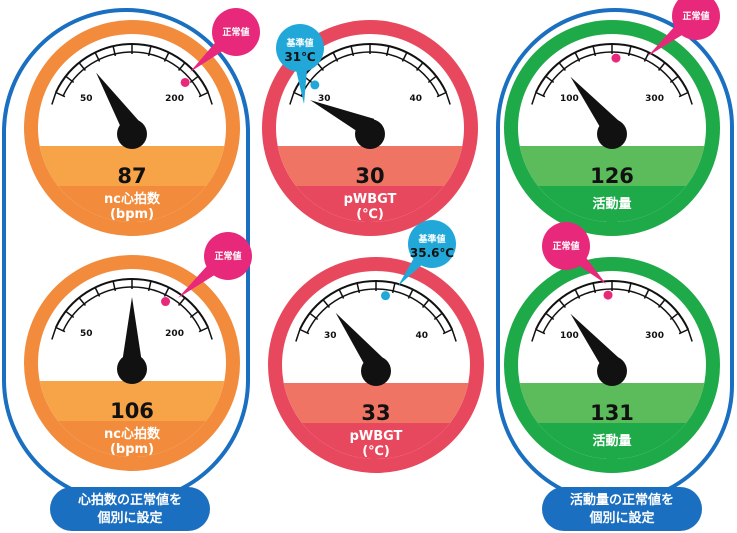  What do you see at coordinates (299, 57) in the screenshot?
I see `callout-value: 31℃` at bounding box center [299, 57].